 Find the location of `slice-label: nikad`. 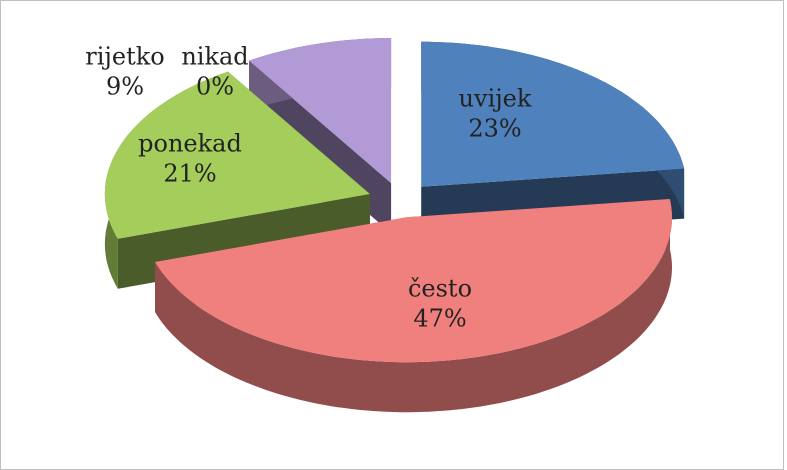

slice-label: nikad is located at coordinates (214, 57).